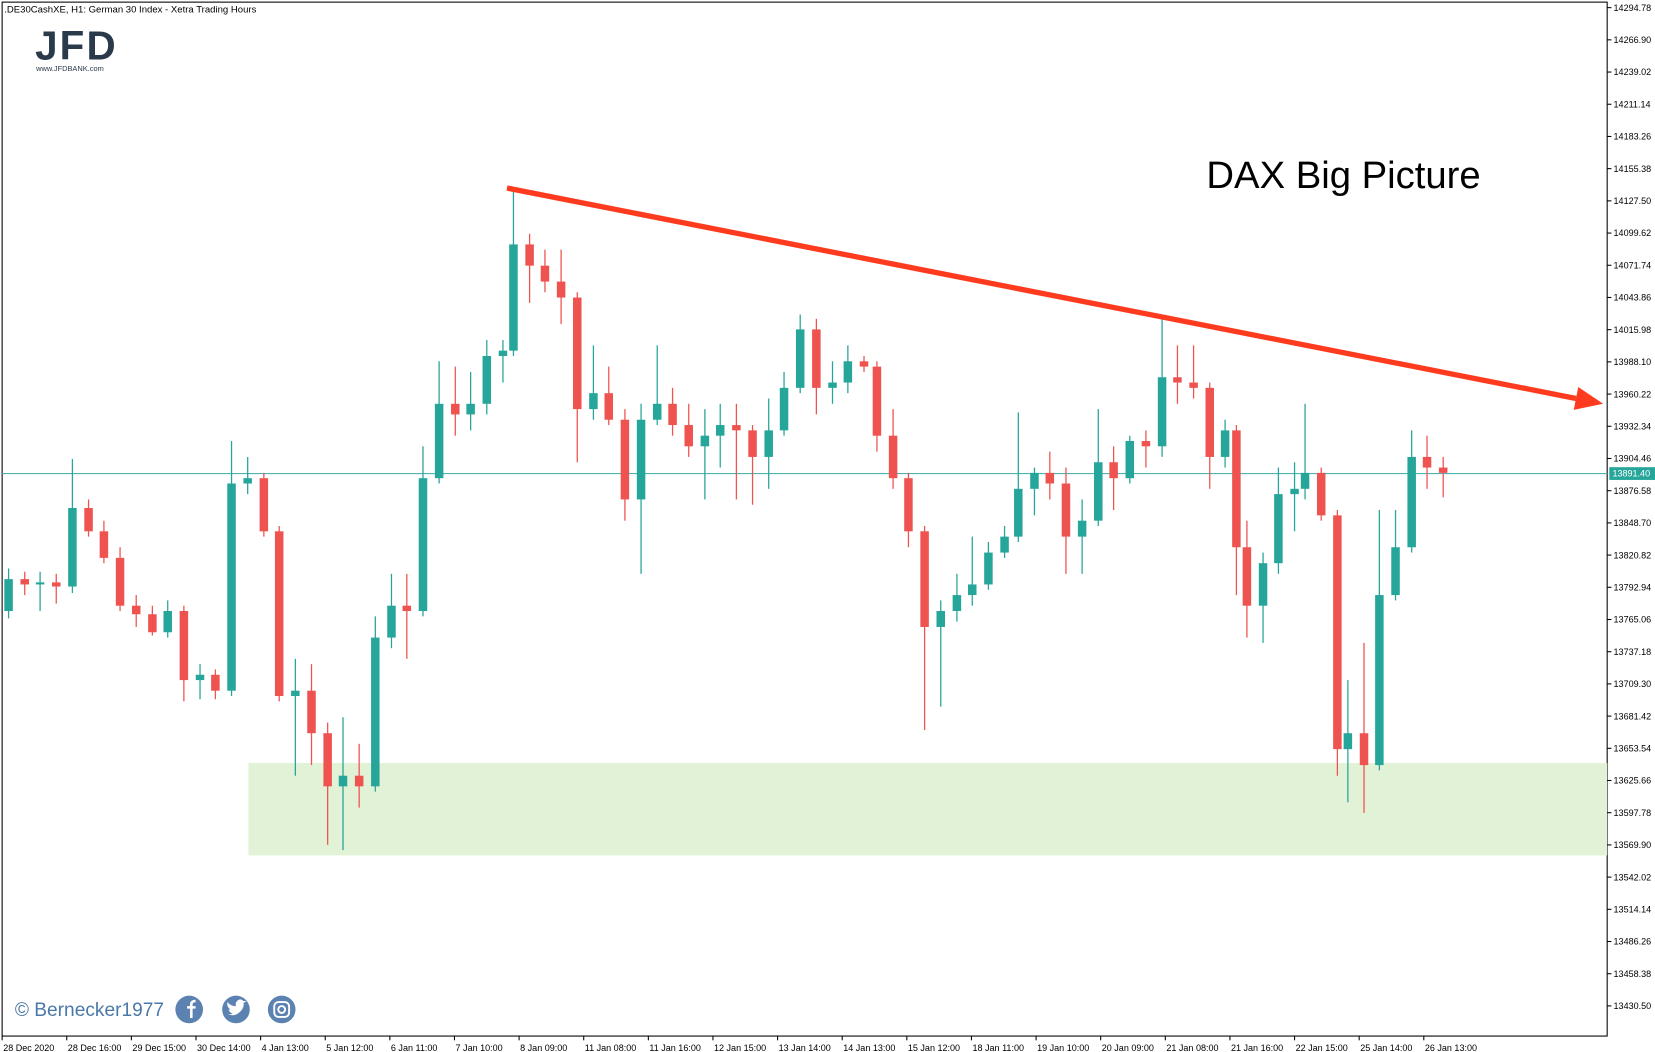 The height and width of the screenshot is (1052, 1655). Describe the element at coordinates (1588, 398) in the screenshot. I see `trendline-arrowhead` at that location.